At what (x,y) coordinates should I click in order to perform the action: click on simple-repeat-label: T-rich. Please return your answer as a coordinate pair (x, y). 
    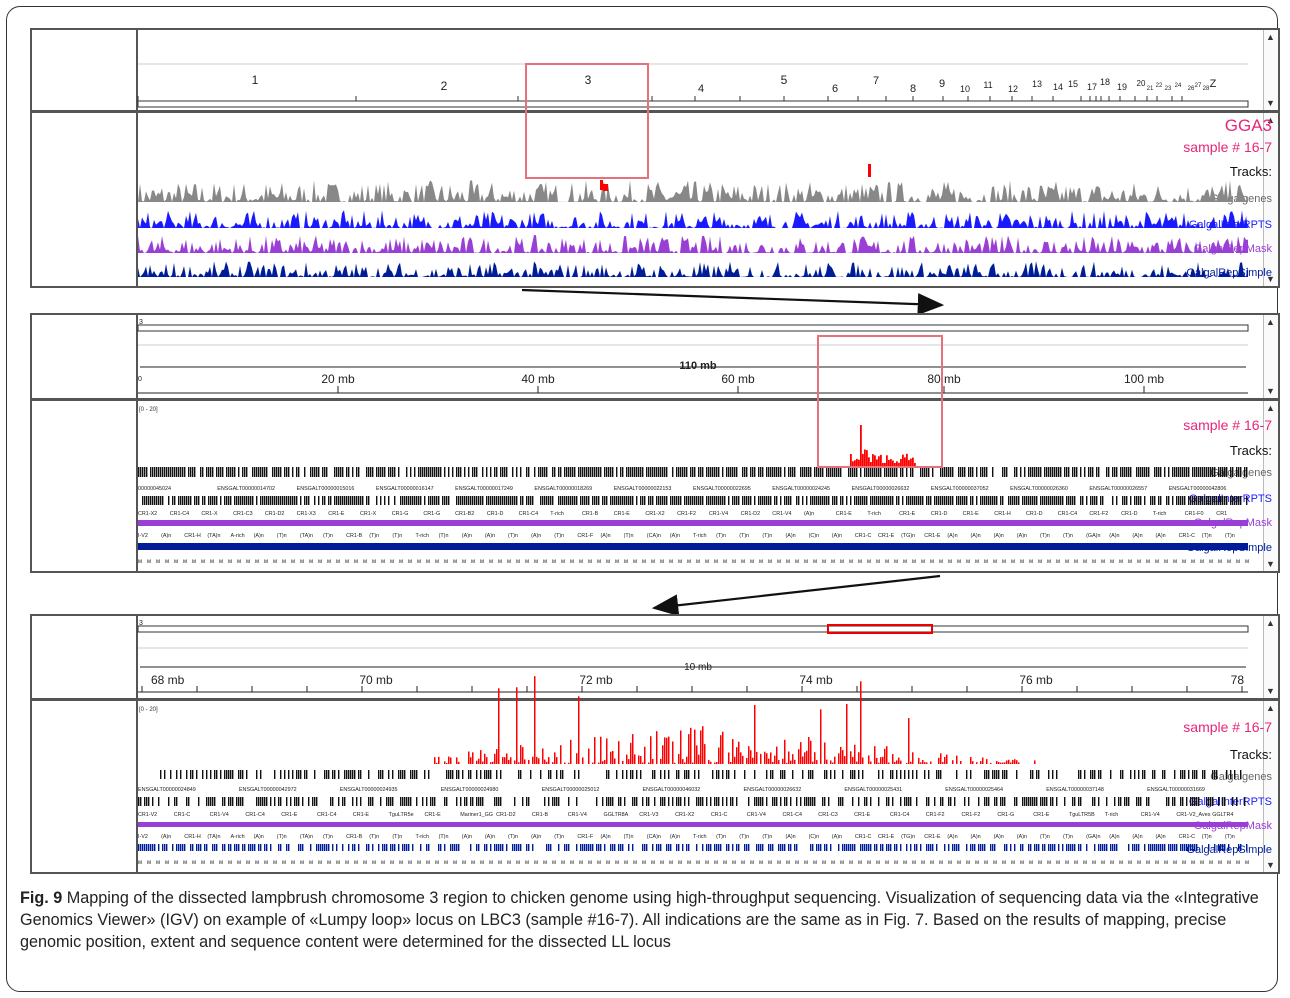
    Looking at the image, I should click on (422, 536).